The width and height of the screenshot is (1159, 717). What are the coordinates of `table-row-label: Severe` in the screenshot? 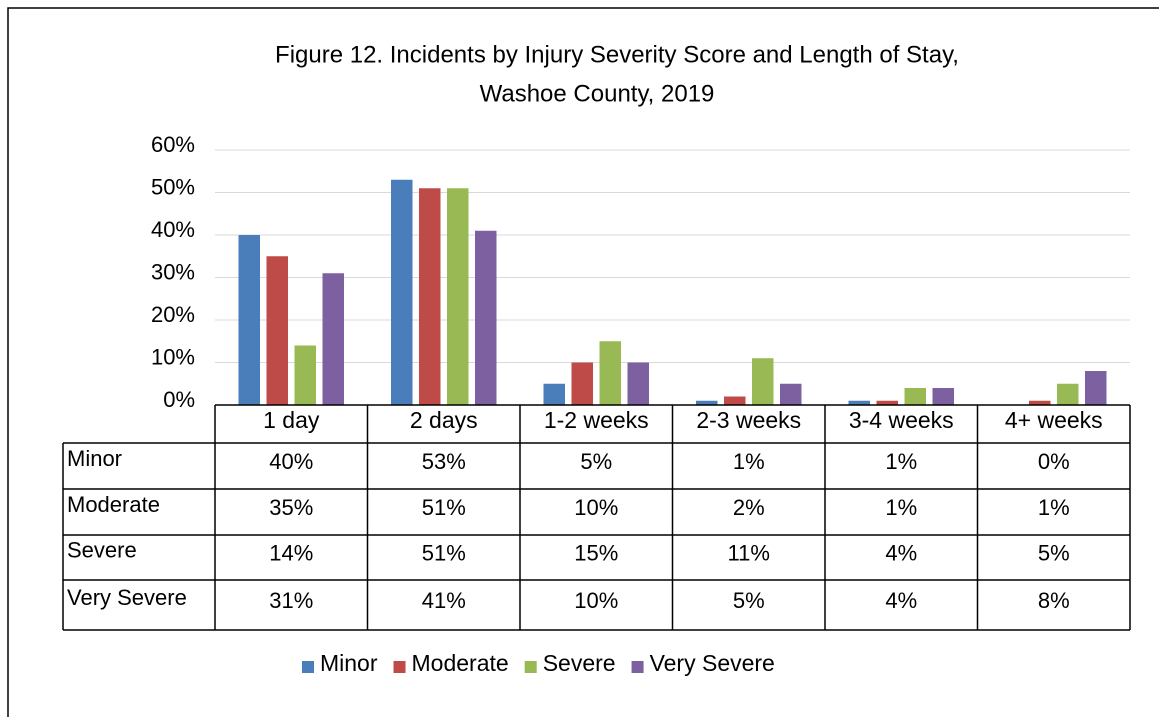 It's located at (102, 549).